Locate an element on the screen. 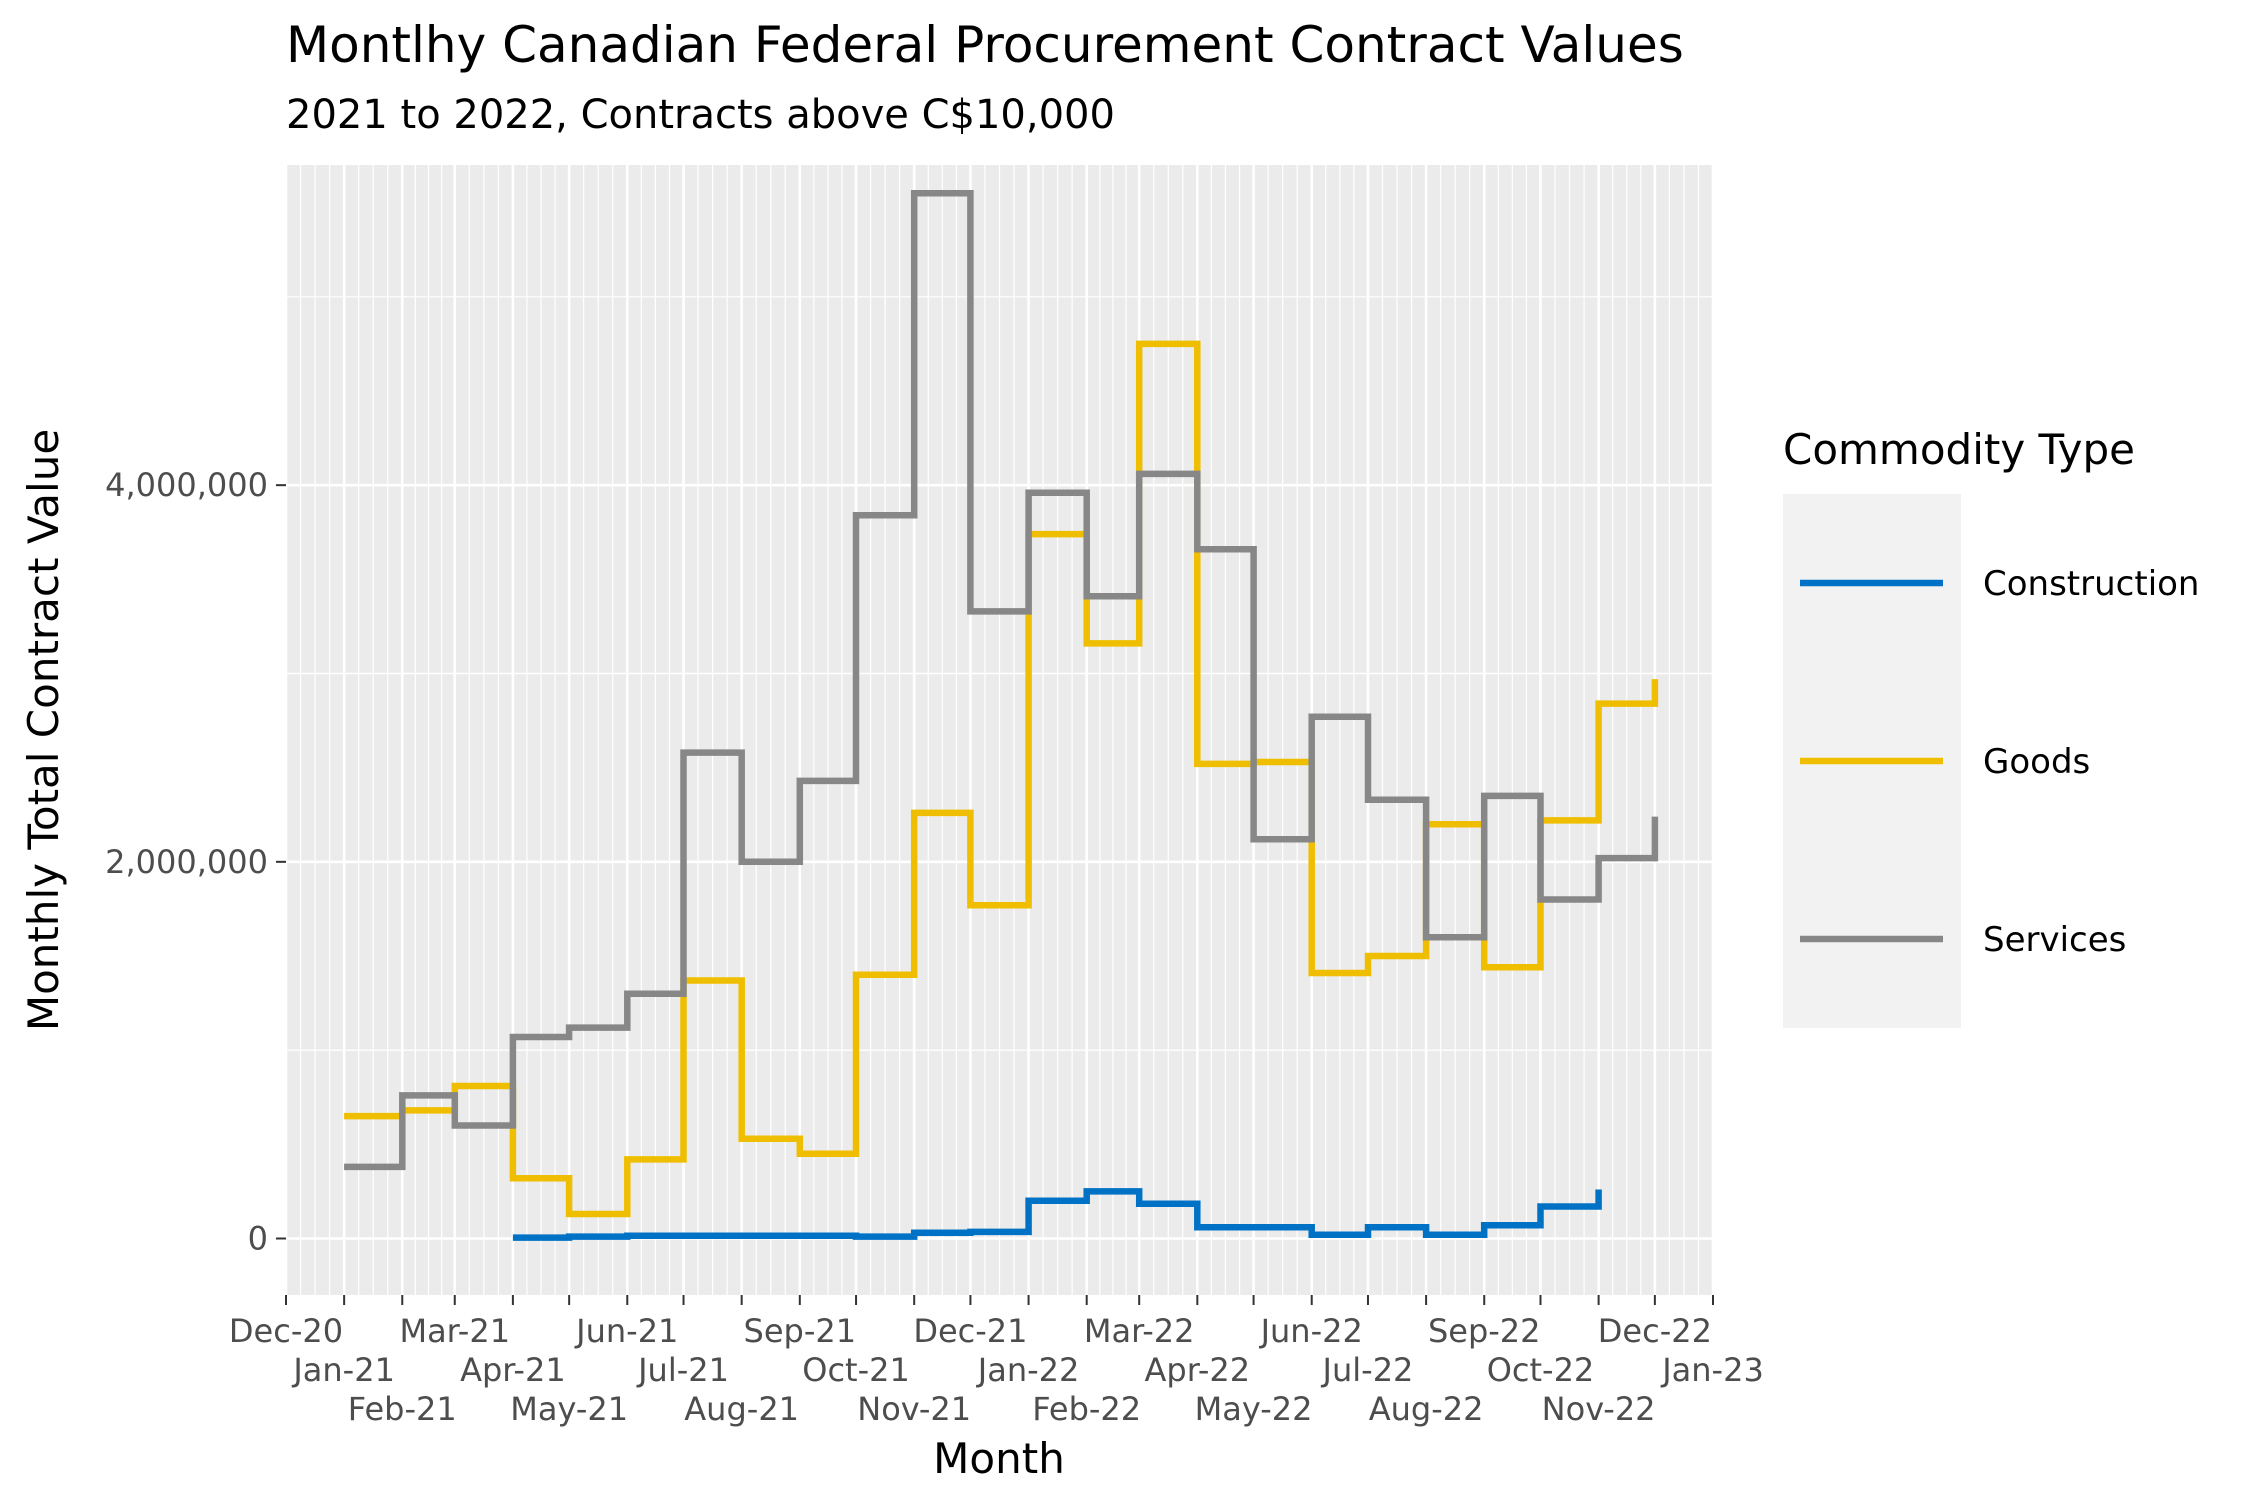  x-tick-label: Nov-21 is located at coordinates (914, 1409).